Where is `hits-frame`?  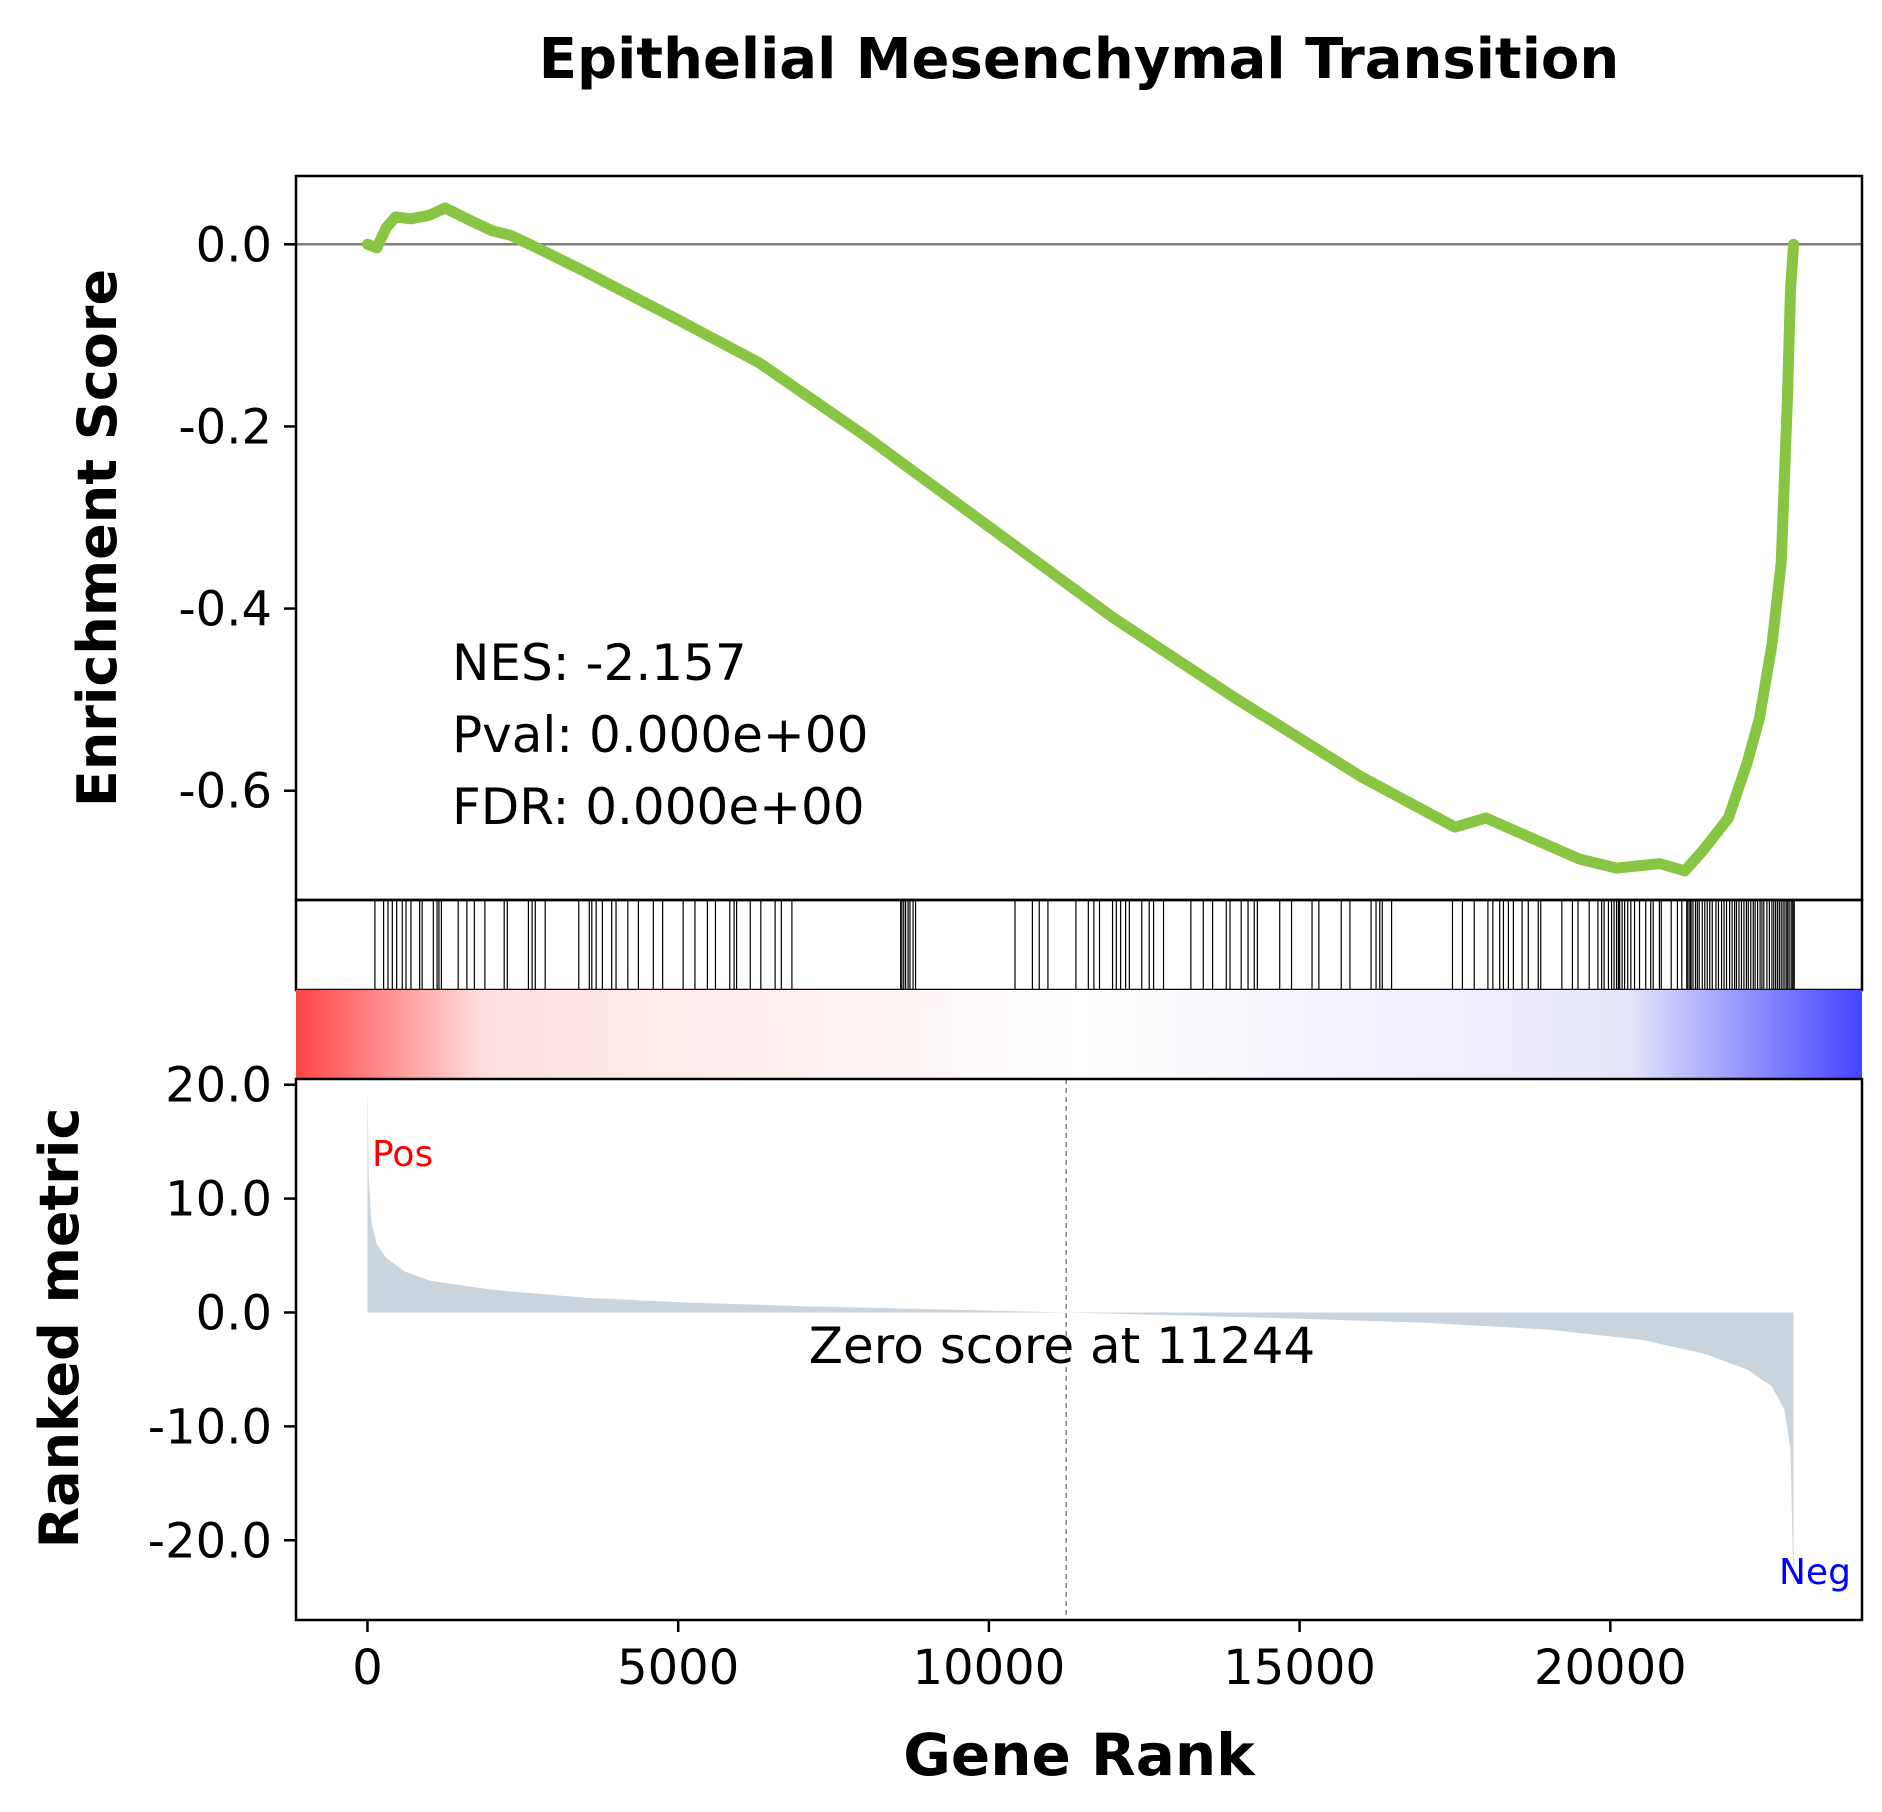
hits-frame is located at coordinates (1079, 945).